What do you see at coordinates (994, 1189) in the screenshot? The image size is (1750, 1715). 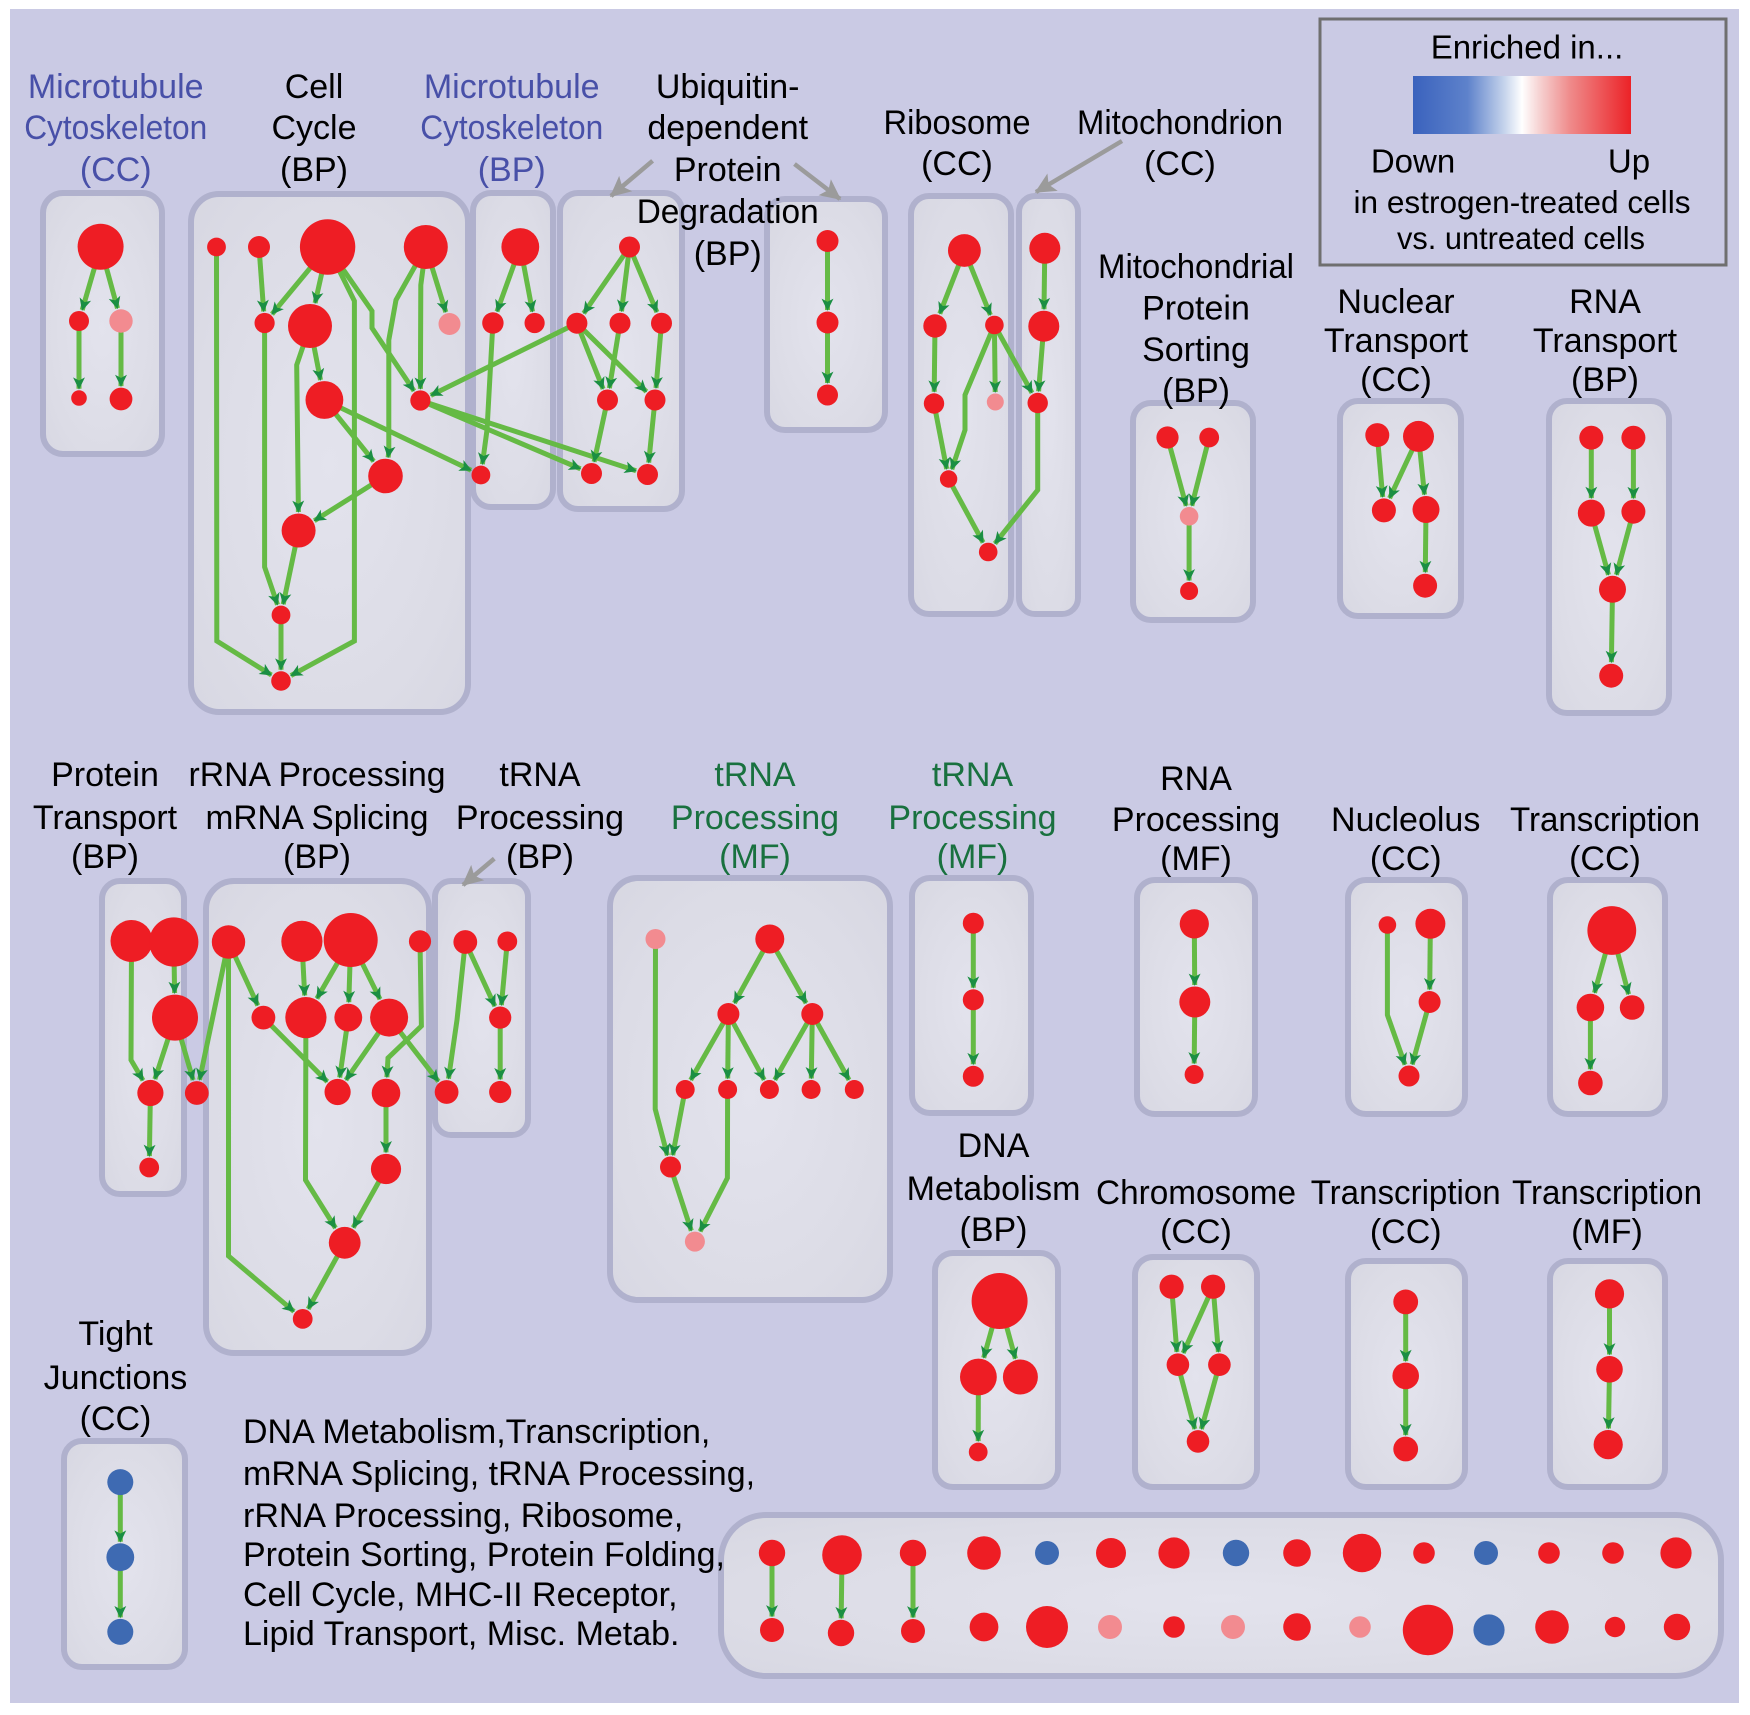 I see `svg-text: Metabolism` at bounding box center [994, 1189].